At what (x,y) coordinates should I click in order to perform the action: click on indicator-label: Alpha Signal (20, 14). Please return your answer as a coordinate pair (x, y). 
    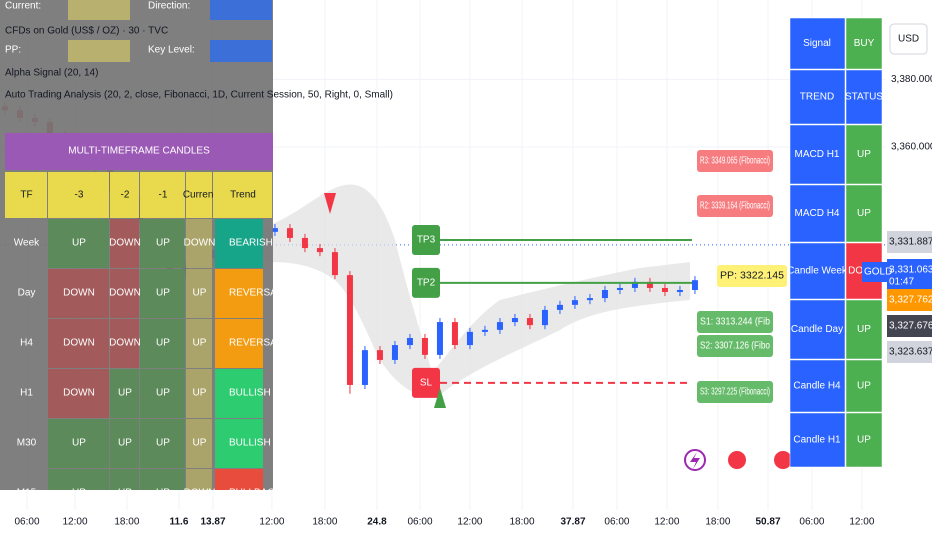
    Looking at the image, I should click on (51, 73).